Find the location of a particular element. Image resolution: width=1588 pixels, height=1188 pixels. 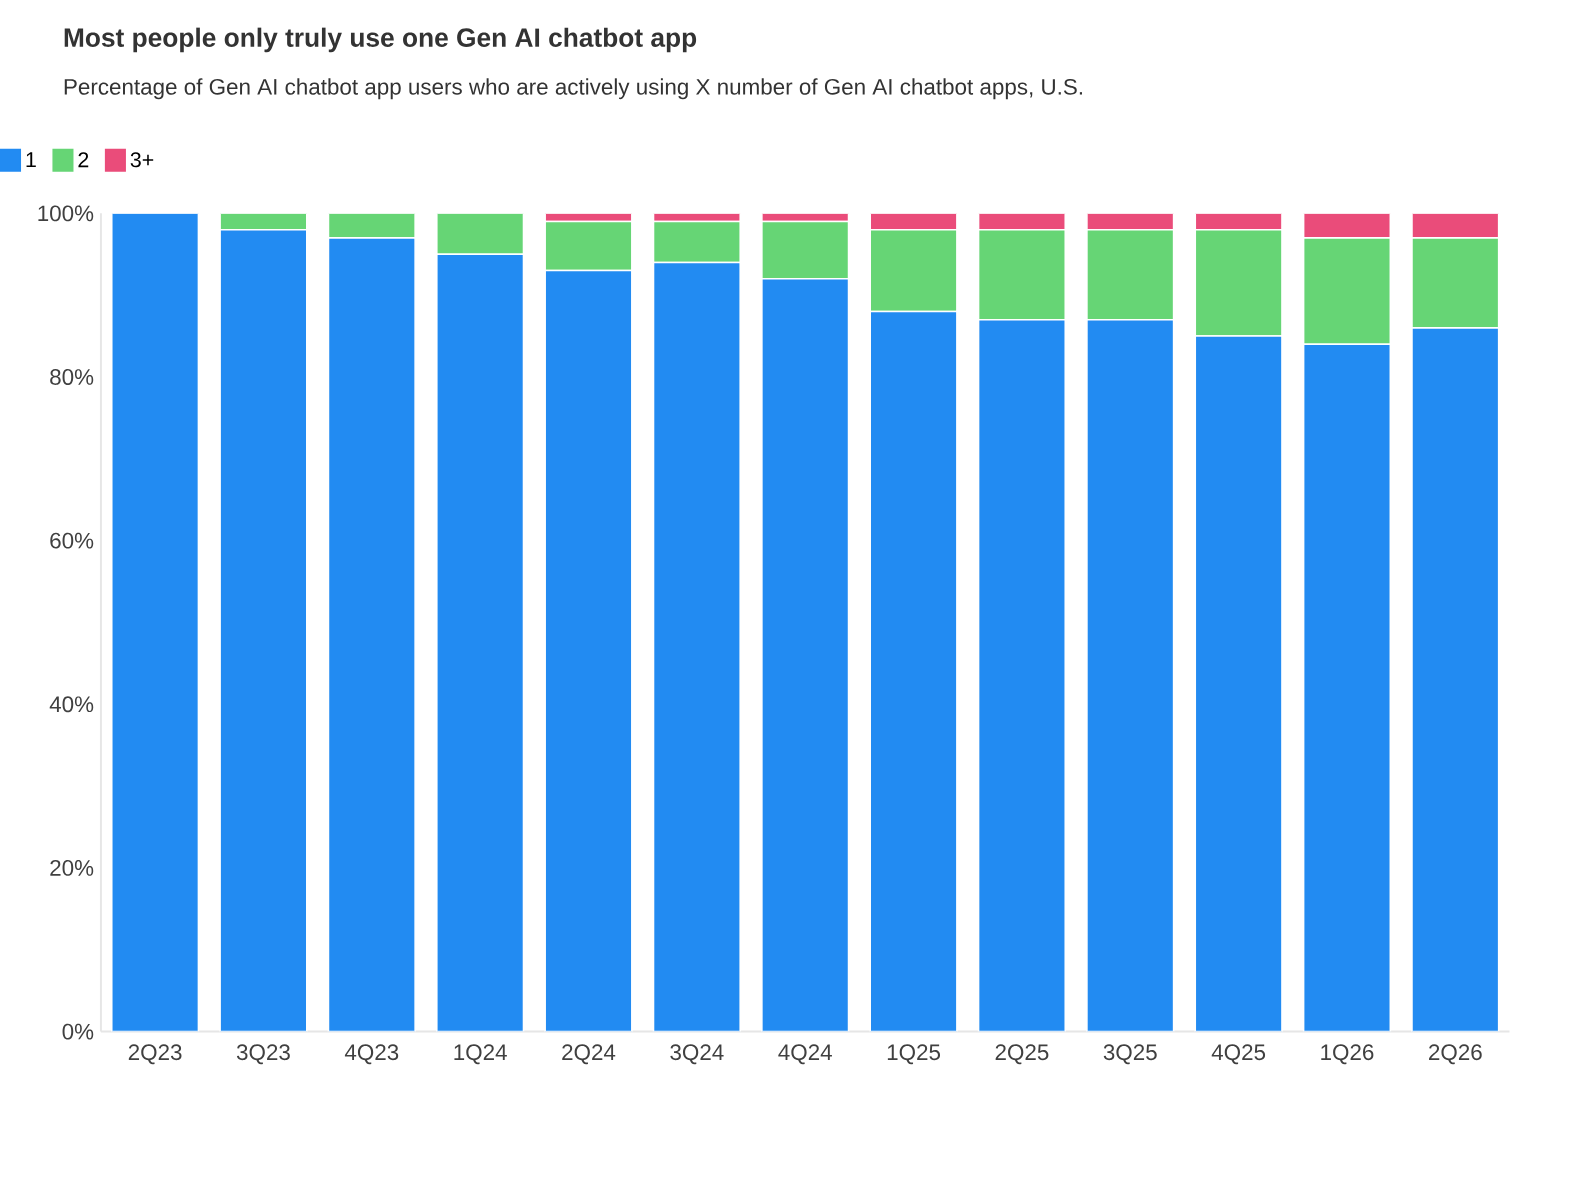

x-tick-label: 3Q25 is located at coordinates (1130, 1054).